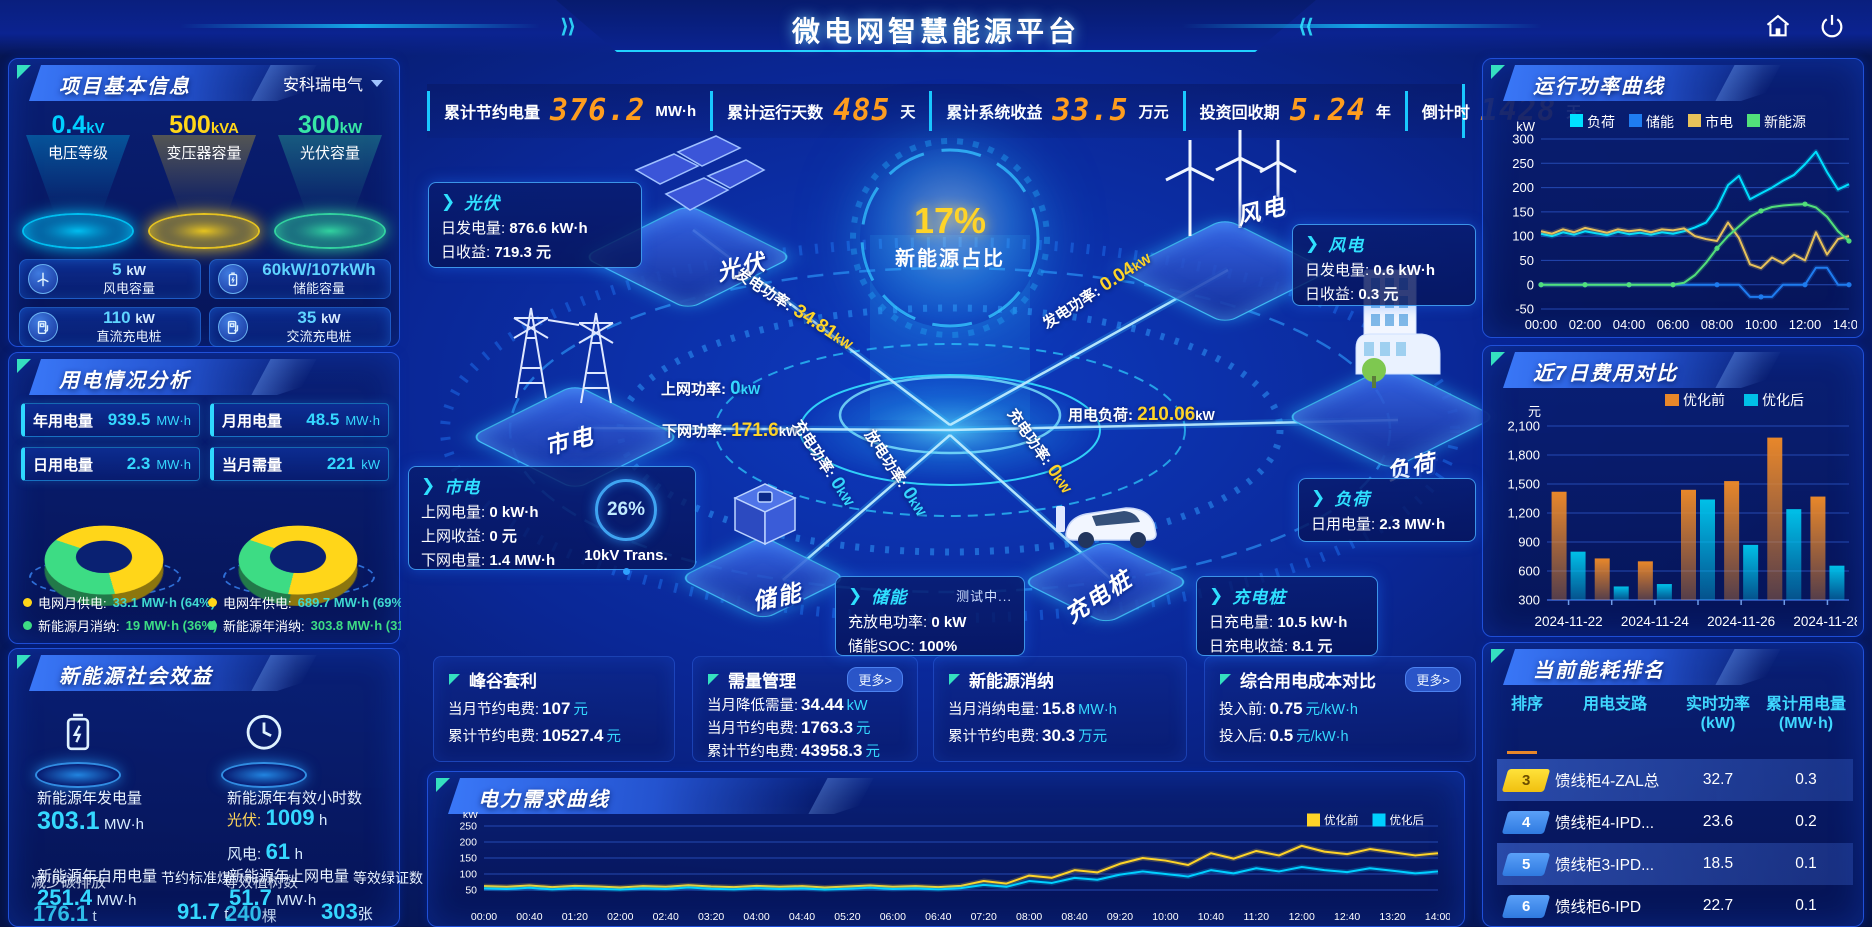 This screenshot has width=1872, height=927. What do you see at coordinates (120, 625) in the screenshot?
I see `legend-item: 新能源月消纳: 19 MW·h (36%)` at bounding box center [120, 625].